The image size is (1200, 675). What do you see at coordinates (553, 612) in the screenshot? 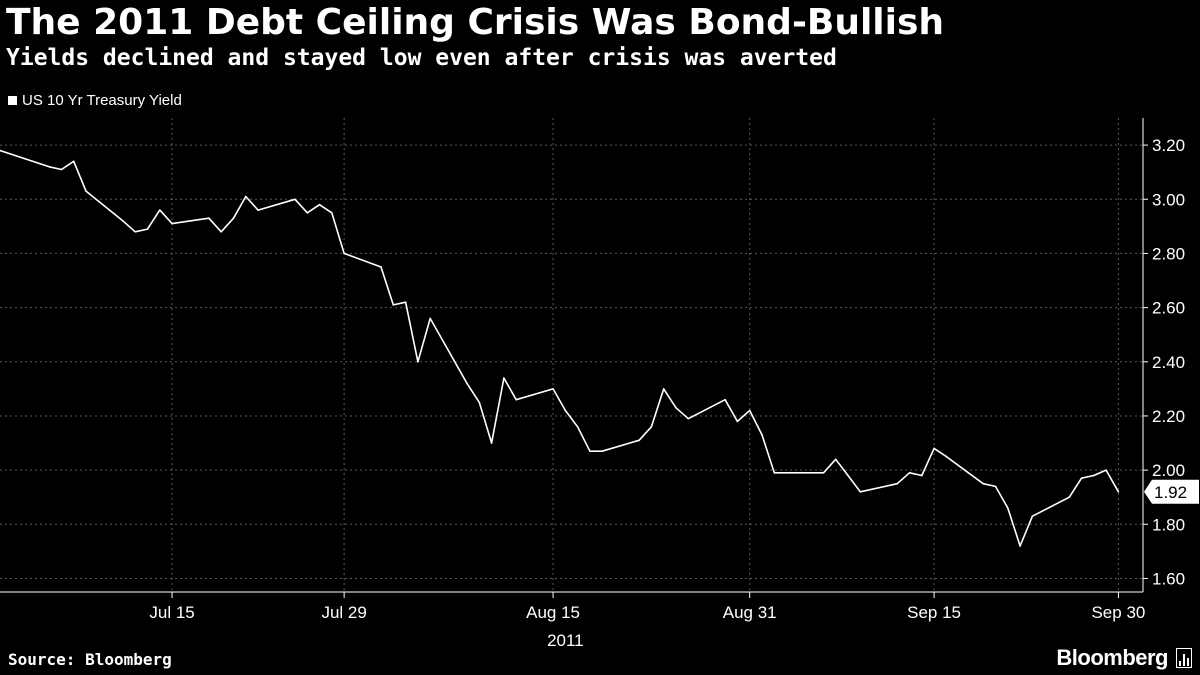
I see `x-tick-label: Aug 15` at bounding box center [553, 612].